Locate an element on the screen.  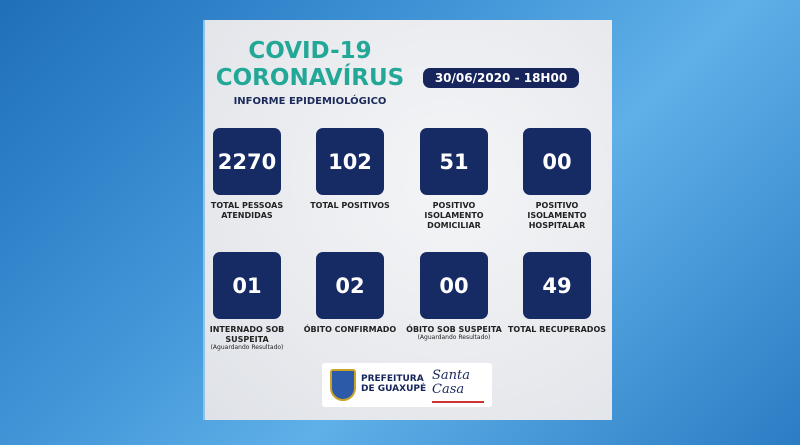
stat-label-text: TOTAL PESSOAS ATENDIDAS is located at coordinates (247, 210).